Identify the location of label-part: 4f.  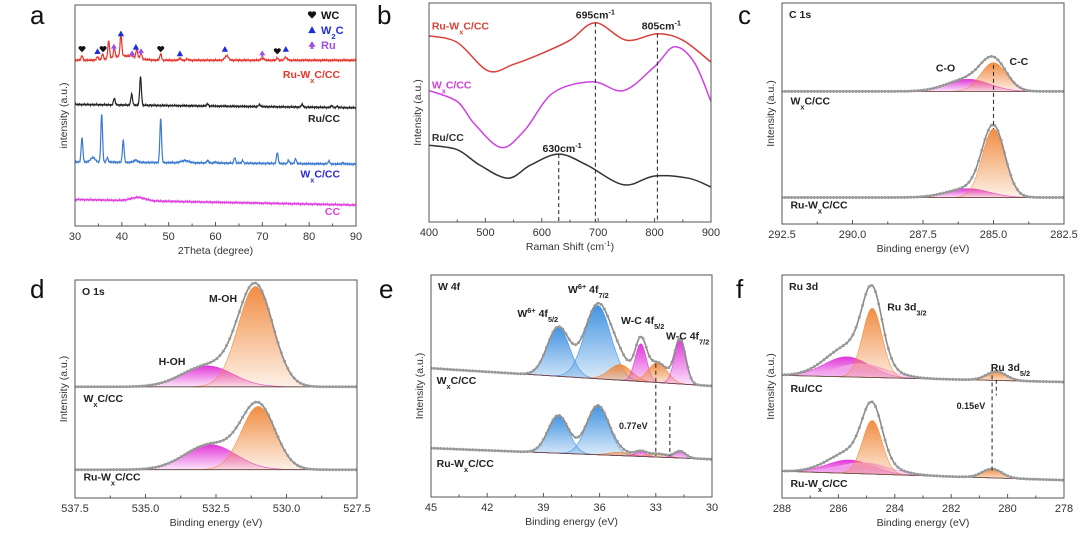
(542, 314).